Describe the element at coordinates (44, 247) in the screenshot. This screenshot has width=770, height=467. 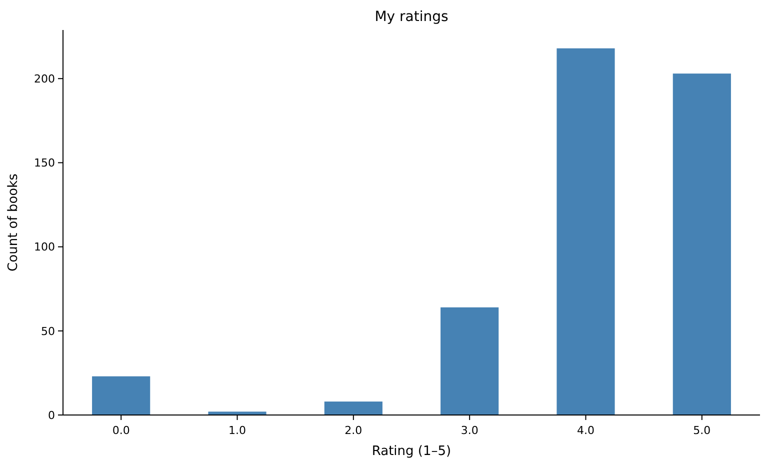
I see `y-tick-label: 100` at that location.